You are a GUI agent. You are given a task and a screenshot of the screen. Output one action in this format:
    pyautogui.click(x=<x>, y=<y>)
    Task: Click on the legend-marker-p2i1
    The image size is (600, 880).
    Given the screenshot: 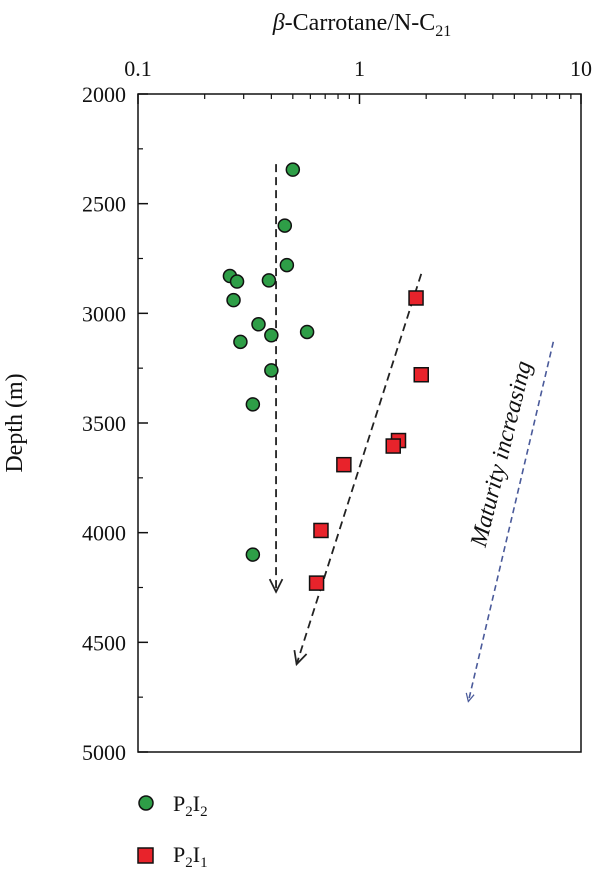 What is the action you would take?
    pyautogui.click(x=145, y=855)
    